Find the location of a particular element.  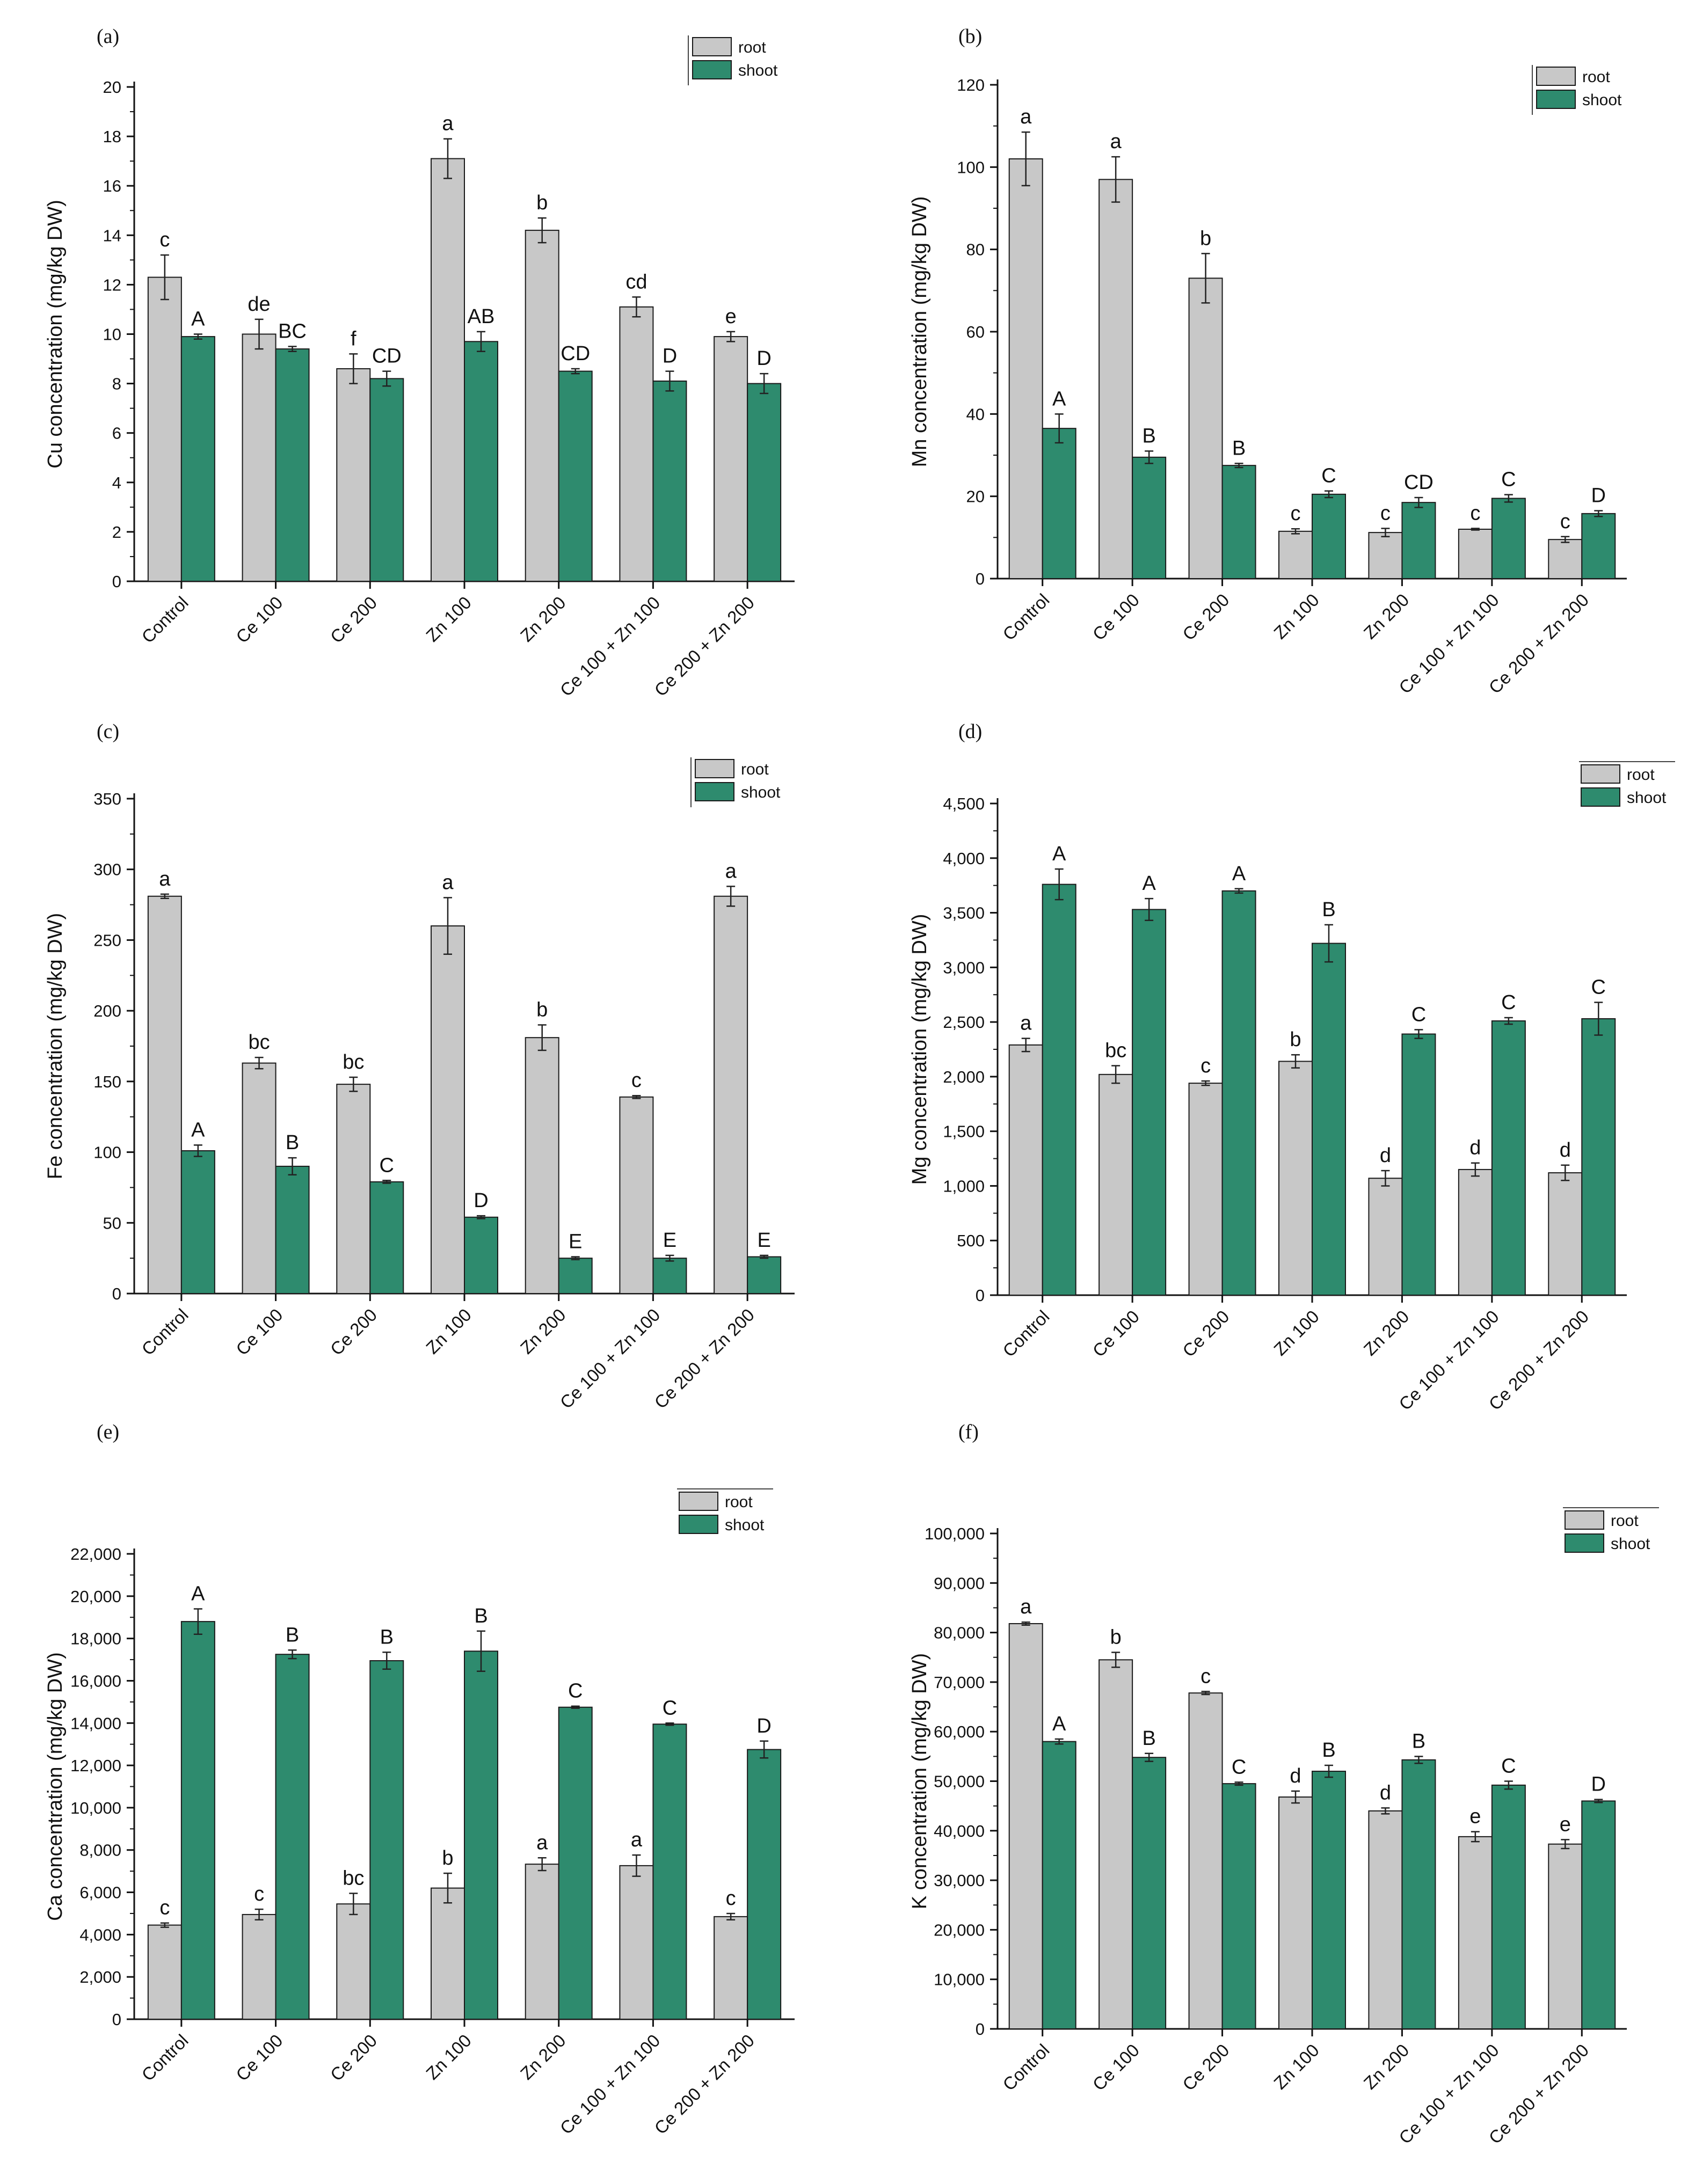

y-tick-label: 0 is located at coordinates (116, 1293).